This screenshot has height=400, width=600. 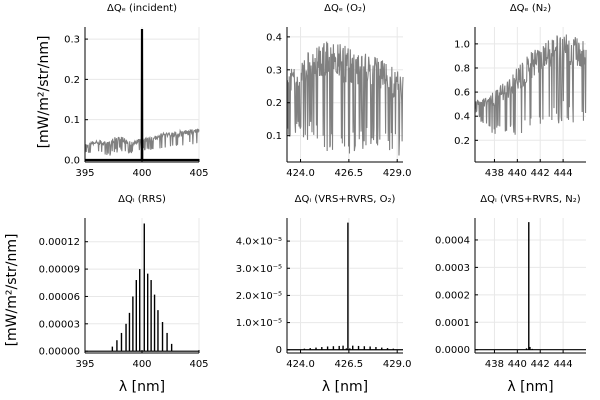 I want to click on subplot-title: ΔQᵢ (VRS+RVRS, O₂), so click(x=345, y=199).